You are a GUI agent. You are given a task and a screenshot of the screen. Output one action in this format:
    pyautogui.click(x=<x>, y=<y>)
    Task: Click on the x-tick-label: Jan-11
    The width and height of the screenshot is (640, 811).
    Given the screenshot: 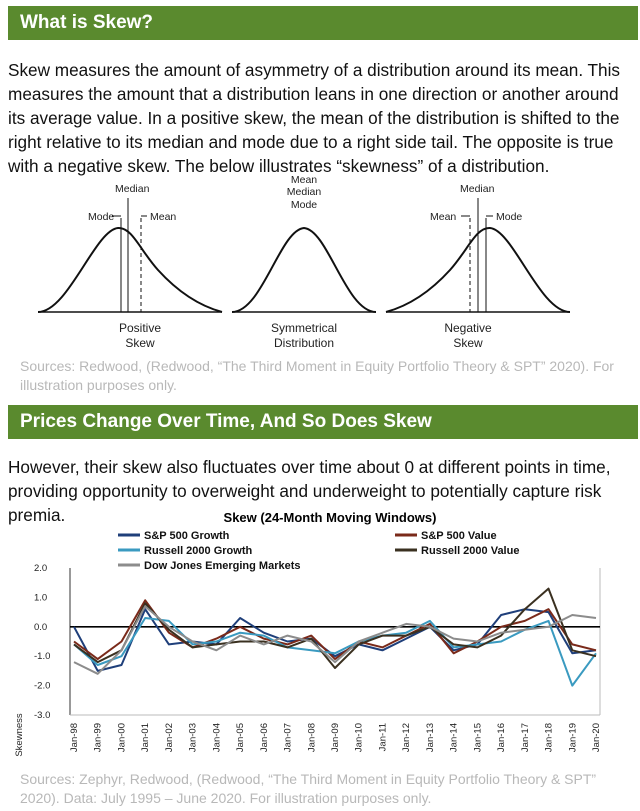 What is the action you would take?
    pyautogui.click(x=382, y=737)
    